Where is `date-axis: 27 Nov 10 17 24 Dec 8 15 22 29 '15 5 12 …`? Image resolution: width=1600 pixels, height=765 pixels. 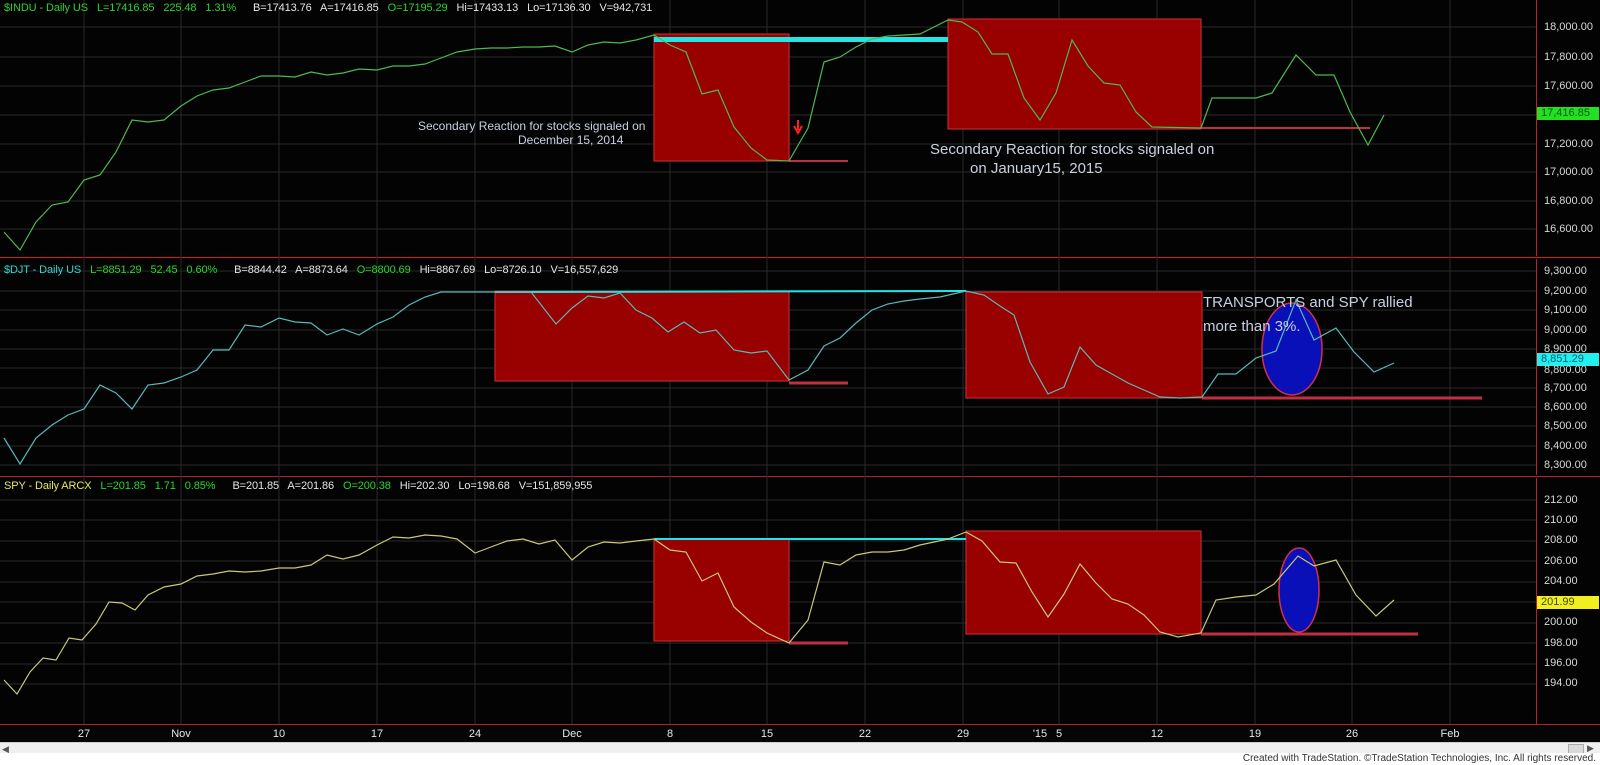 date-axis: 27 Nov 10 17 24 Dec 8 15 22 29 '15 5 12 … is located at coordinates (800, 733).